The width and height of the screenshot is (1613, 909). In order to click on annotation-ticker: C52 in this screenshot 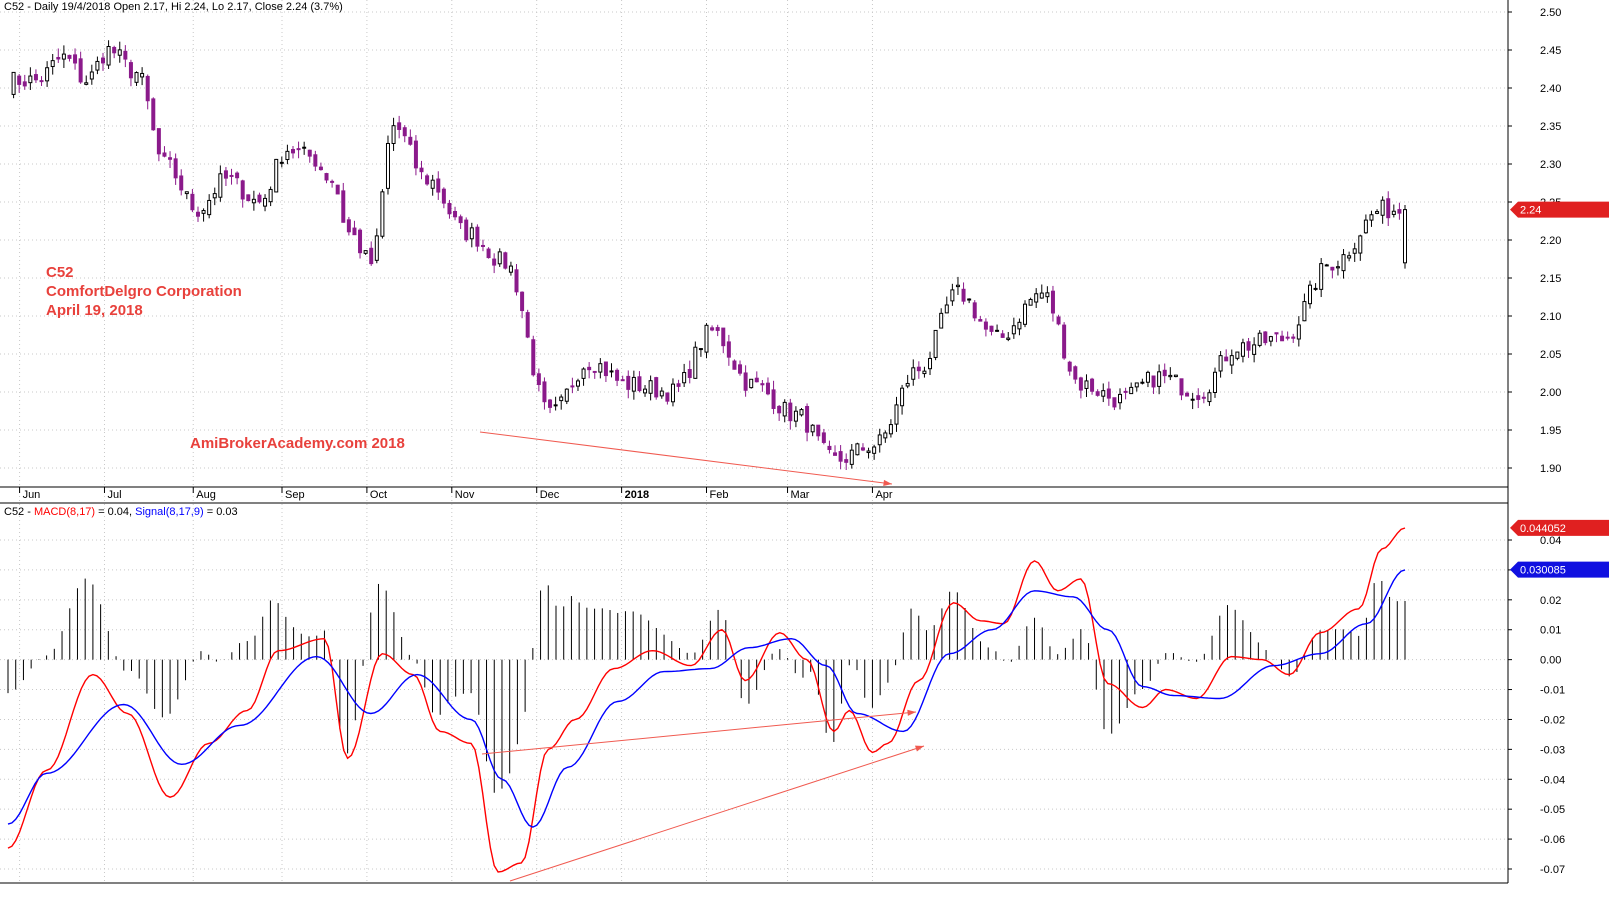, I will do `click(60, 272)`.